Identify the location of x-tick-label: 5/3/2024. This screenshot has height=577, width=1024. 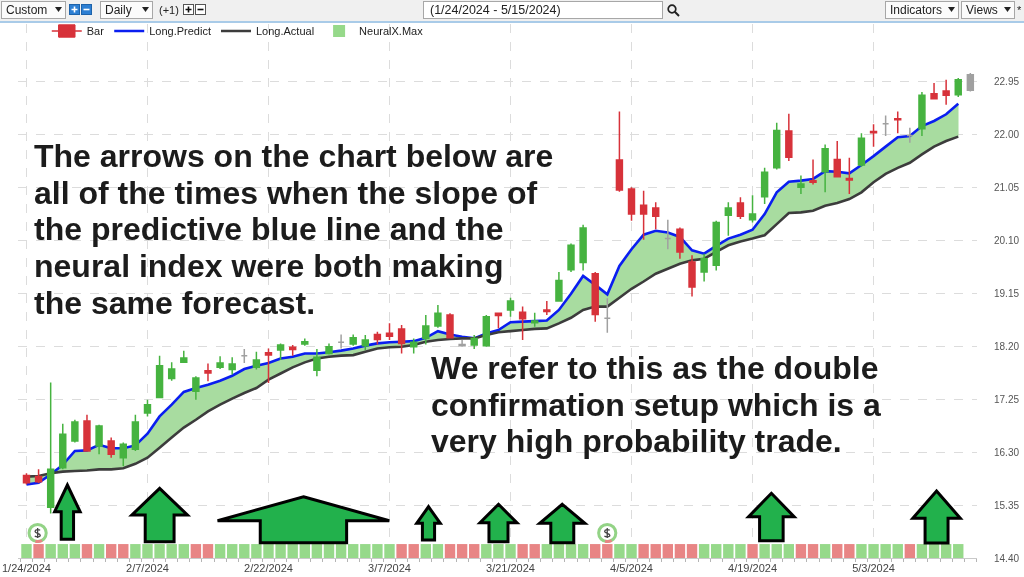
(873, 568).